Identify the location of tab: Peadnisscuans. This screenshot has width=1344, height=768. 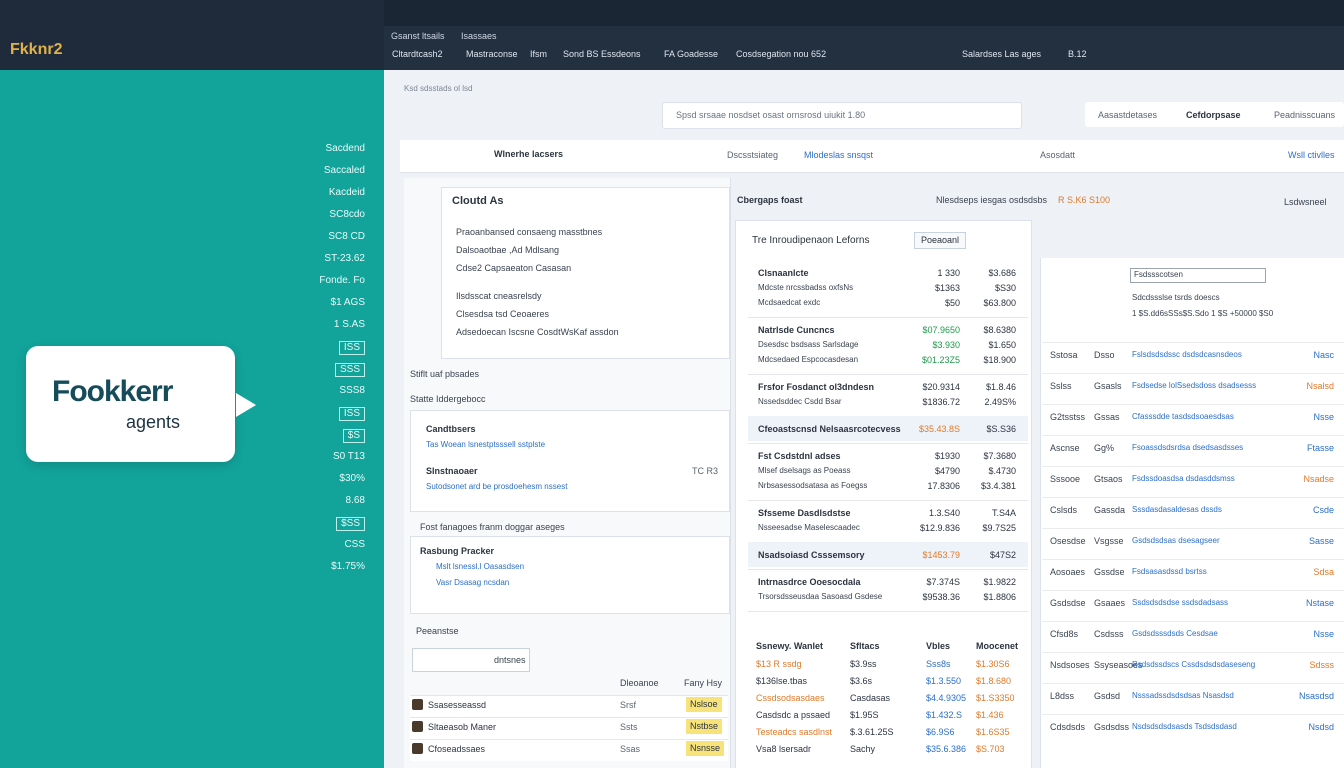
(1305, 115).